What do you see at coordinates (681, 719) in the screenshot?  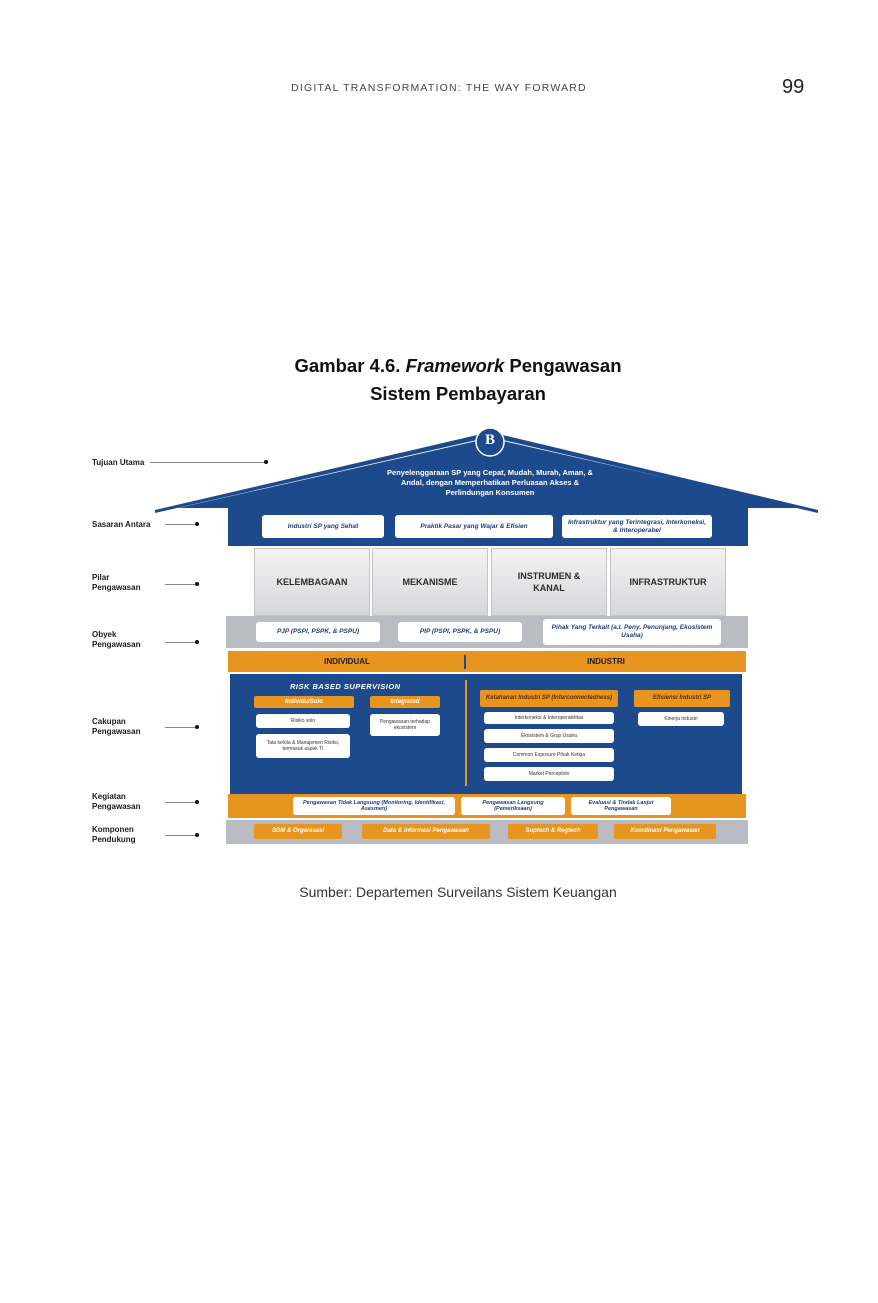 I see `kinerja-industri-box: Kinerja Industri` at bounding box center [681, 719].